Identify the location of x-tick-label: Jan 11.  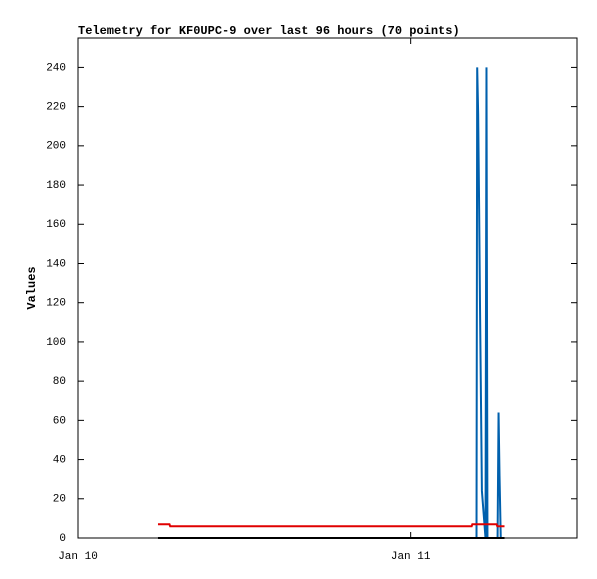
(411, 557).